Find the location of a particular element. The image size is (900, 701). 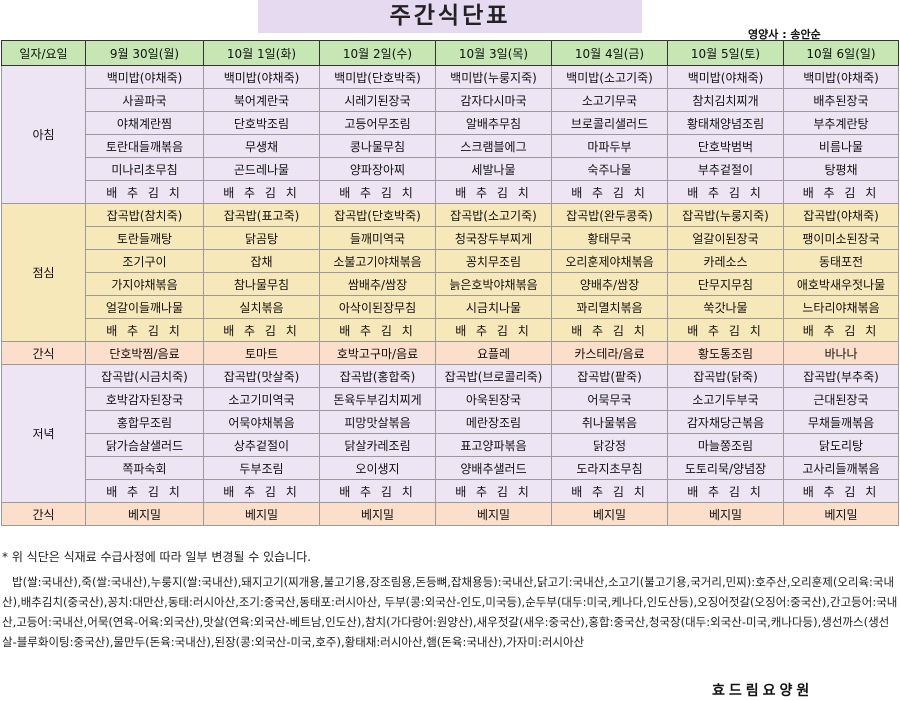

menu-cell: 스크램블에그 is located at coordinates (493, 146).